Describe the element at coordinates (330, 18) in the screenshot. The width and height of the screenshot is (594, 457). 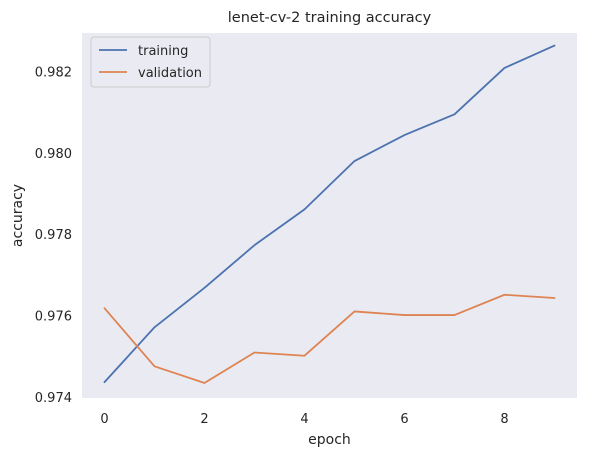
I see `chart-title: lenet-cv-2 training accuracy` at that location.